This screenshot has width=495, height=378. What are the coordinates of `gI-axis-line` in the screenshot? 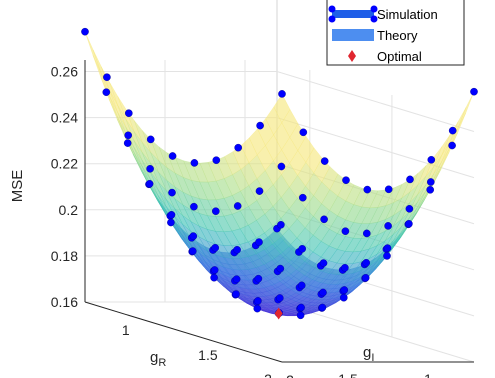 It's located at (183, 332).